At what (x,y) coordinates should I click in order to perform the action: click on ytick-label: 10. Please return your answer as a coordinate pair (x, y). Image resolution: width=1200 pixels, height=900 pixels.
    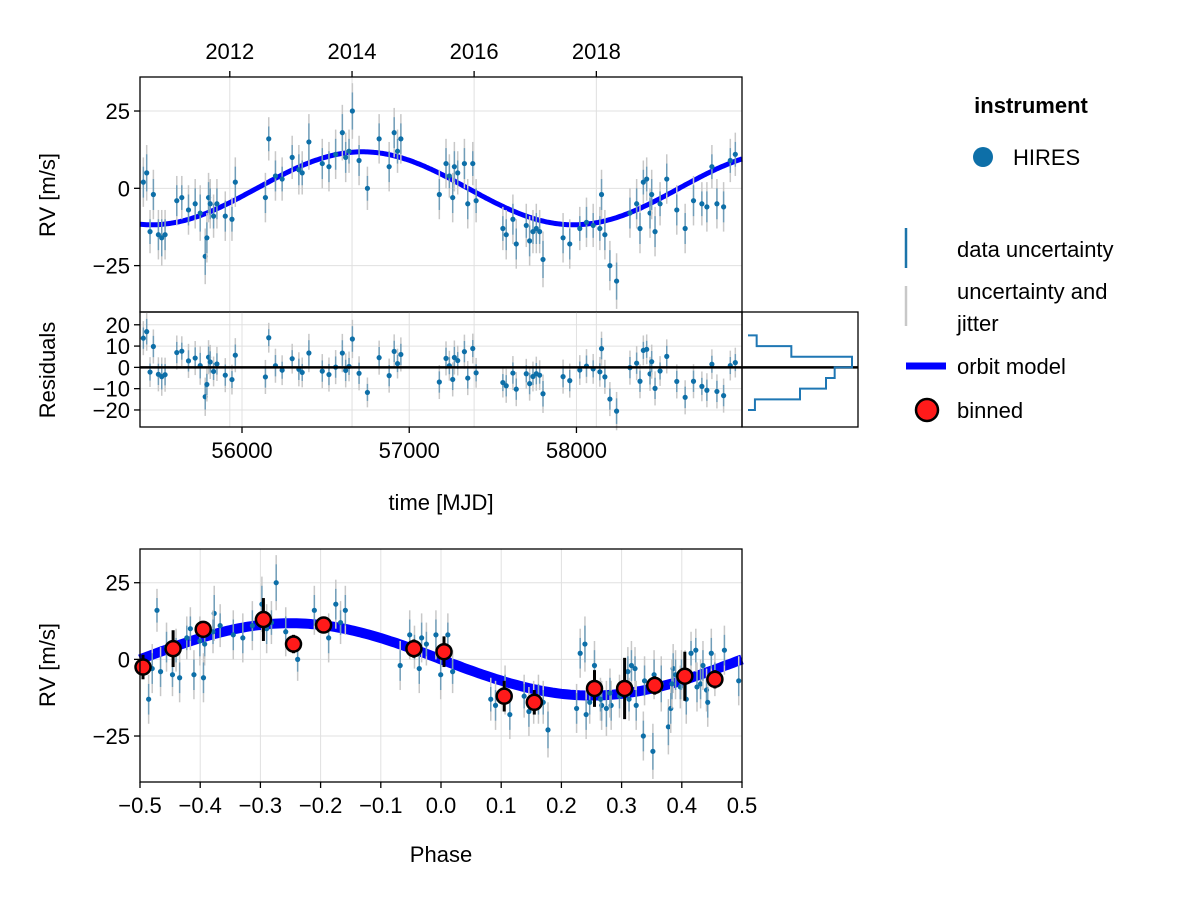
    Looking at the image, I should click on (118, 346).